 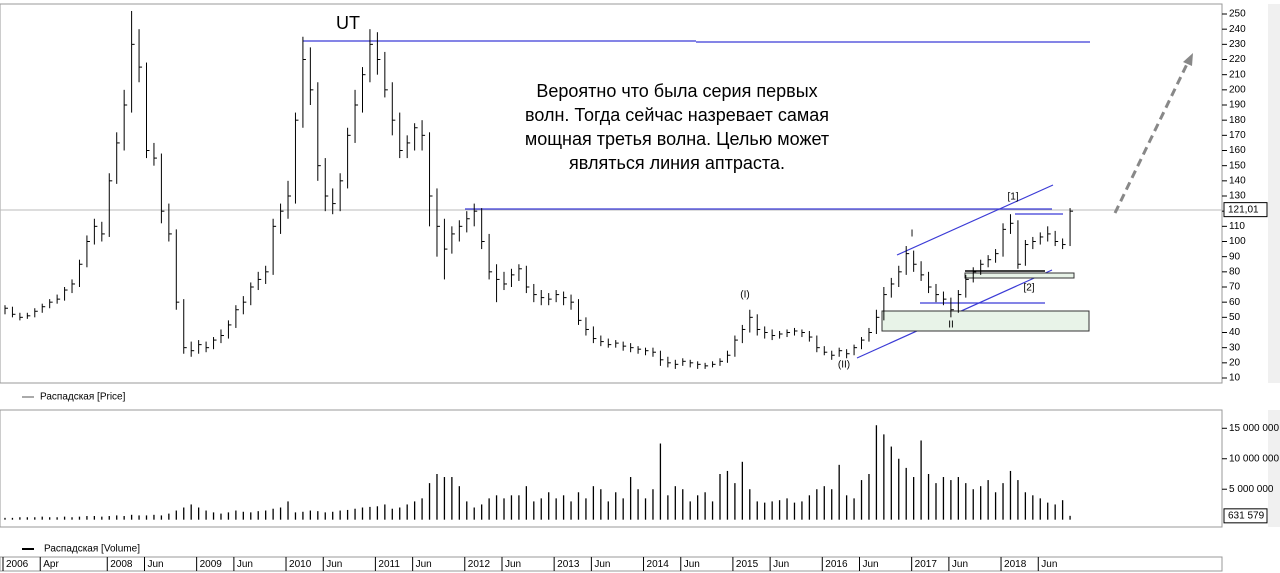 What do you see at coordinates (121, 564) in the screenshot?
I see `x-tick-label: 2008` at bounding box center [121, 564].